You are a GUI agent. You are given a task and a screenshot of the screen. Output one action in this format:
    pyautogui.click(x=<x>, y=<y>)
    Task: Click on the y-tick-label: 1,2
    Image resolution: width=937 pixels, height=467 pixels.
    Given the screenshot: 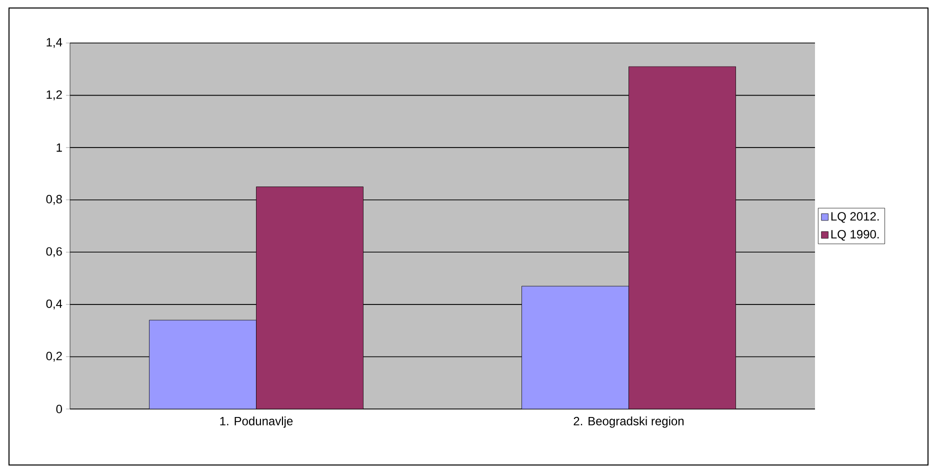 What is the action you would take?
    pyautogui.click(x=54, y=95)
    